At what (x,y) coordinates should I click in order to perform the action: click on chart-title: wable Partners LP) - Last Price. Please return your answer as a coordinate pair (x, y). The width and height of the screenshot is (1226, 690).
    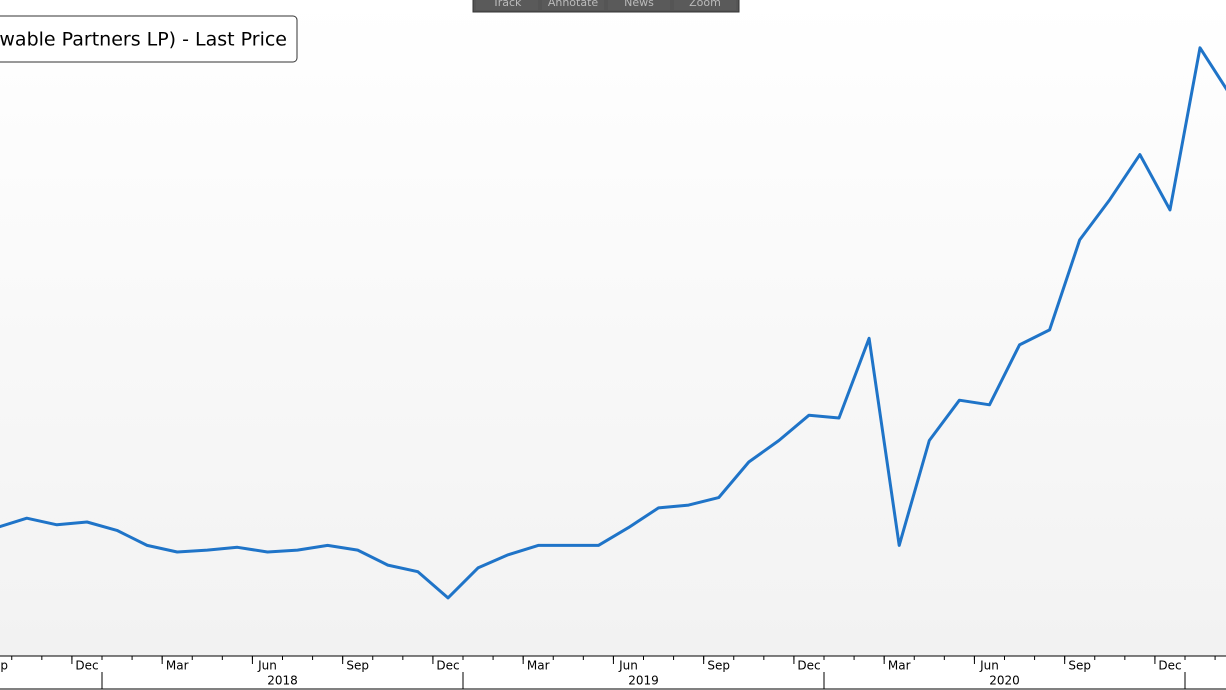
    Looking at the image, I should click on (143, 40).